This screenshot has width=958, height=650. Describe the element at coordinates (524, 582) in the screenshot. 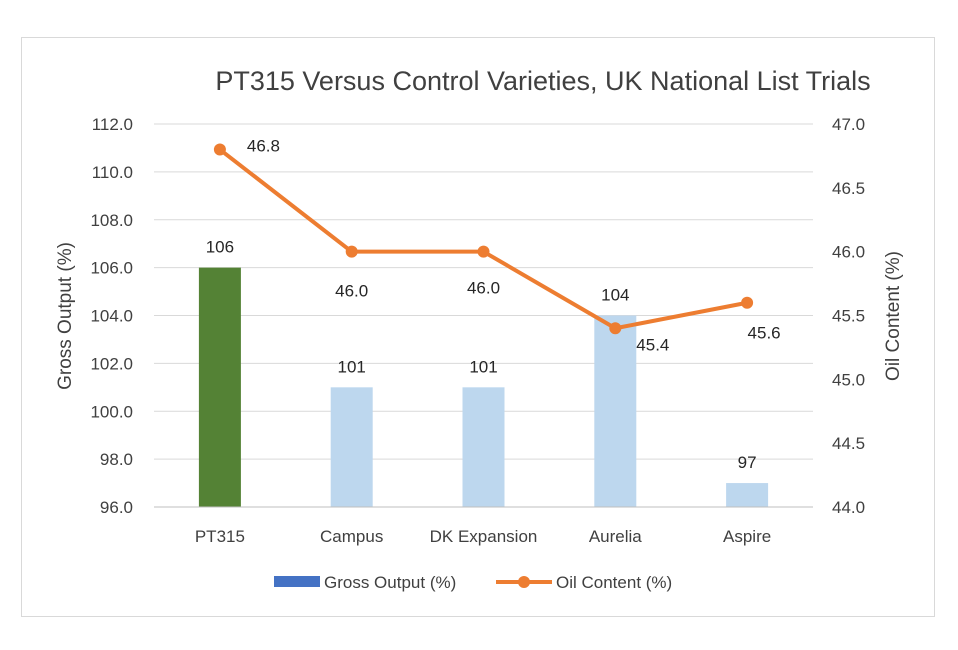

I see `legend-marker-oil-content` at that location.